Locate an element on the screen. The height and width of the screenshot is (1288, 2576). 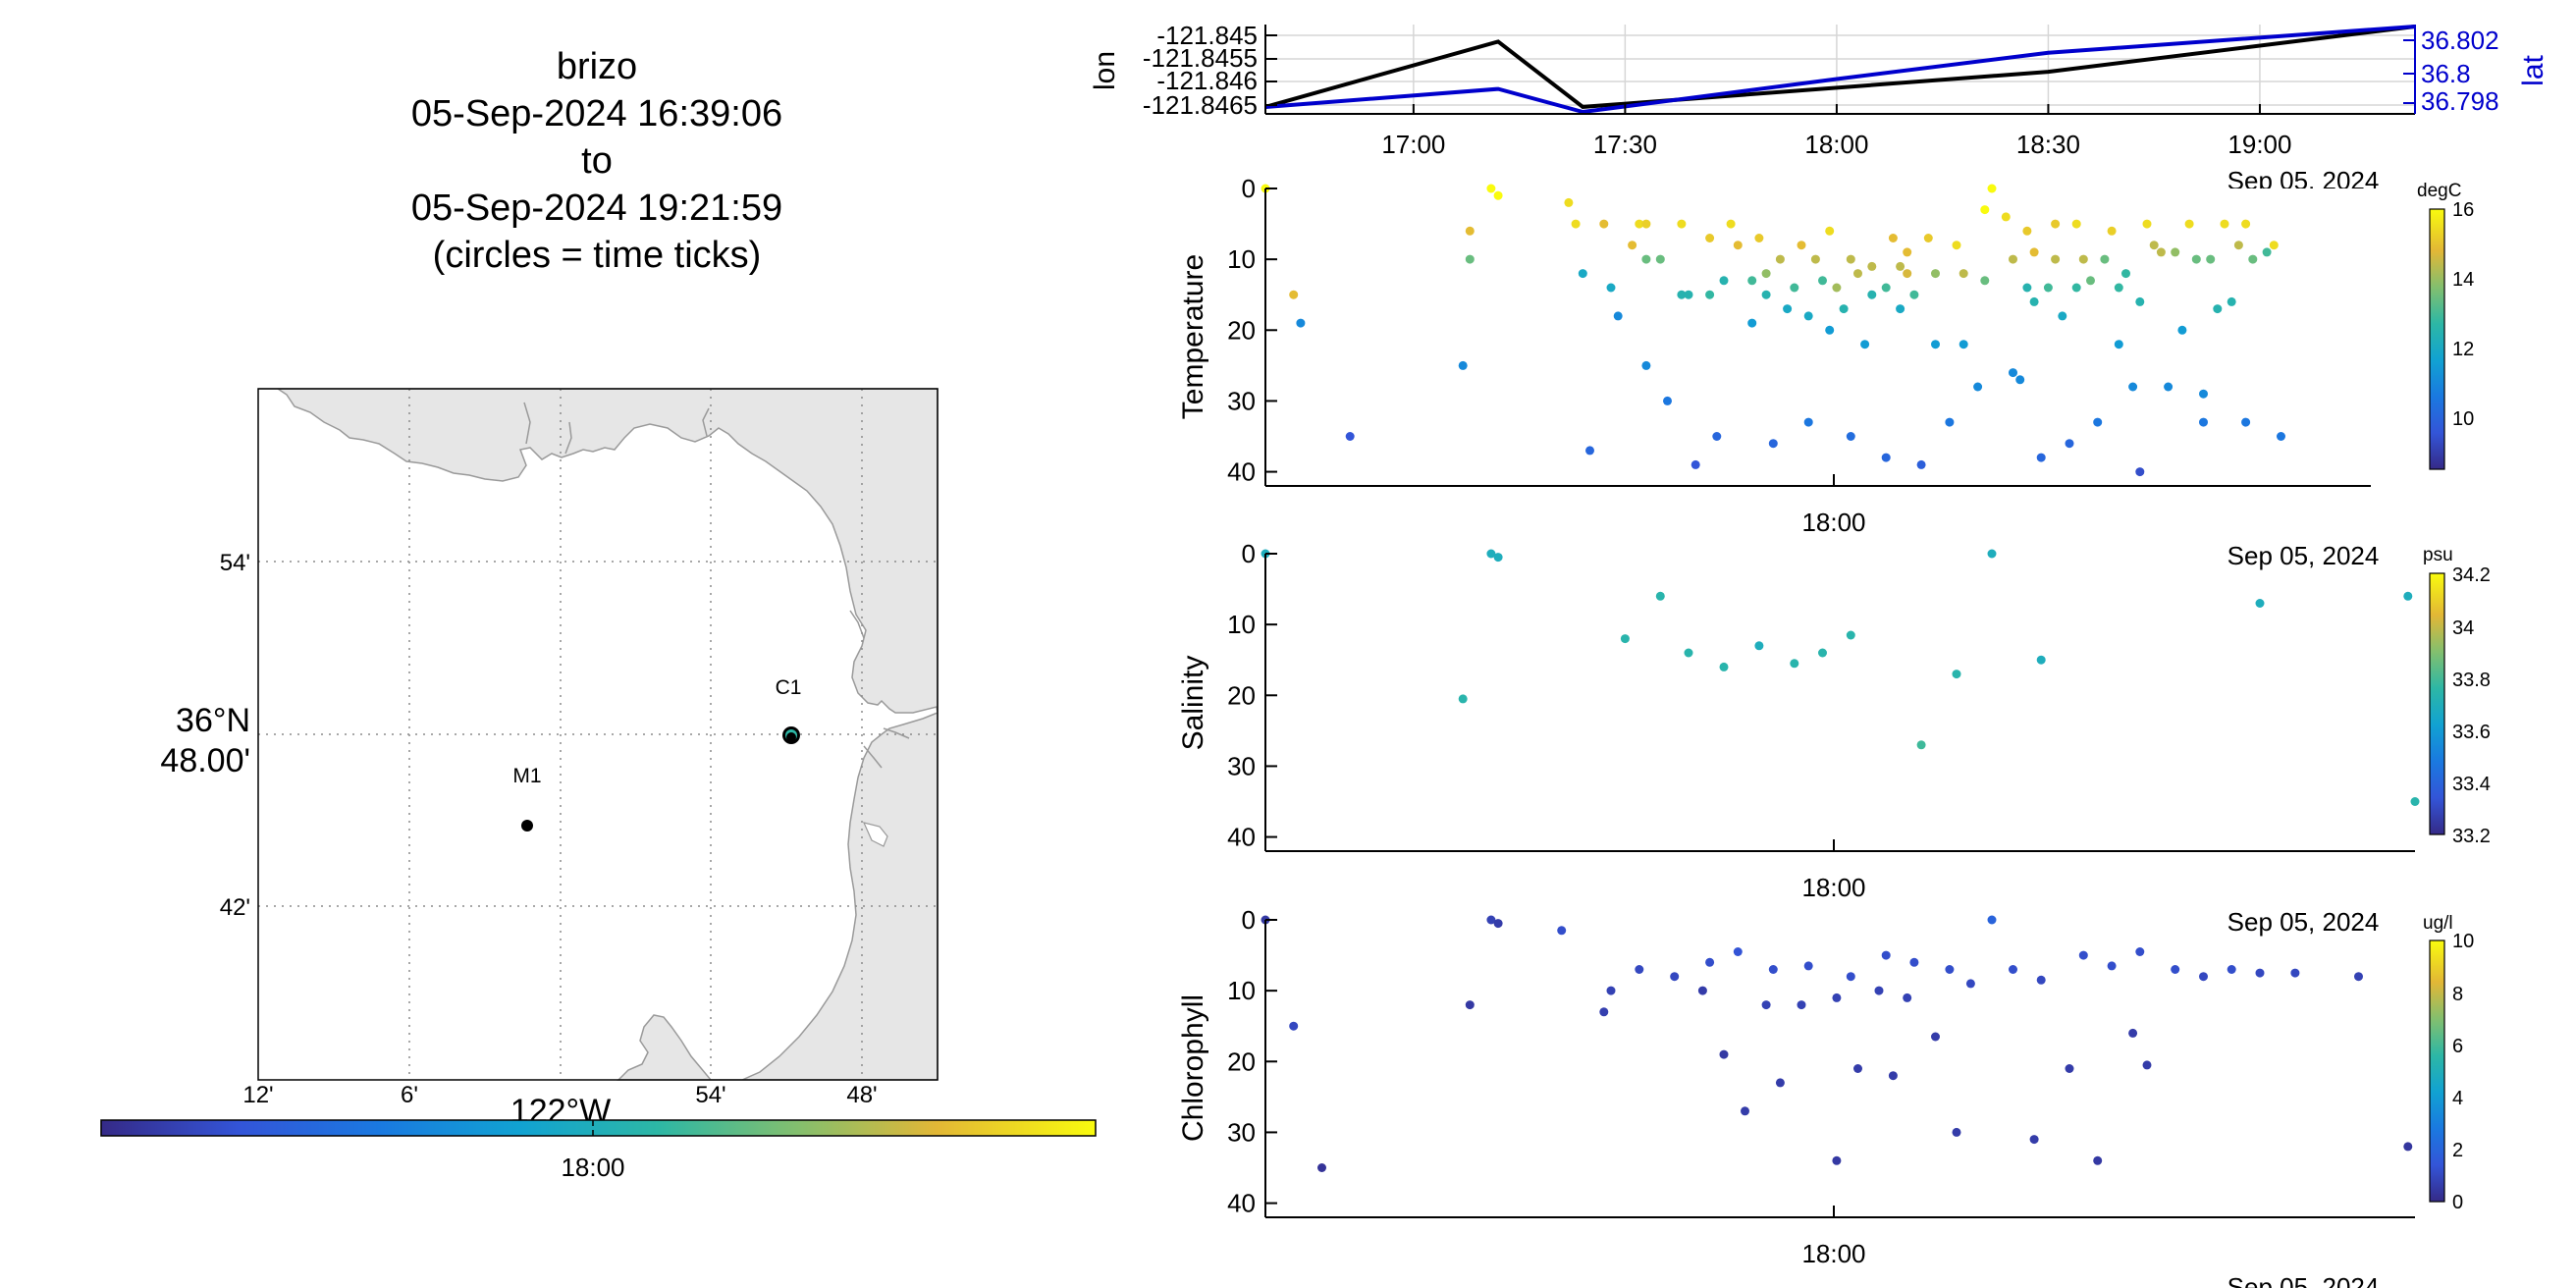
chlorophyll-cbar-tick: 10 is located at coordinates (2463, 941).